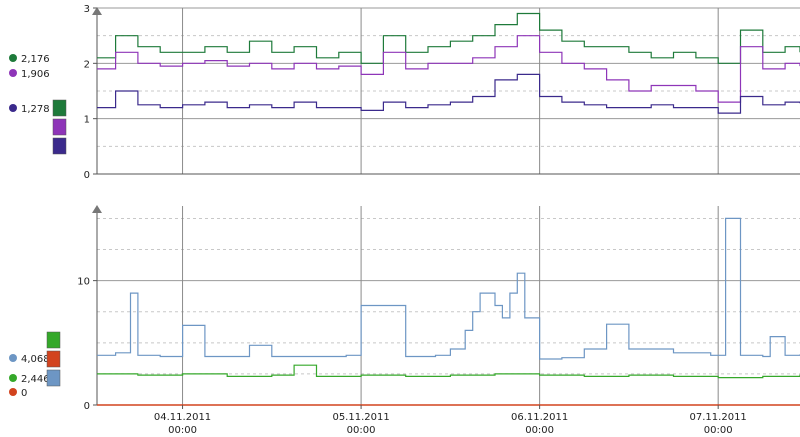 Image resolution: width=800 pixels, height=437 pixels. I want to click on x-tick-label-date: 04.11.2011, so click(182, 417).